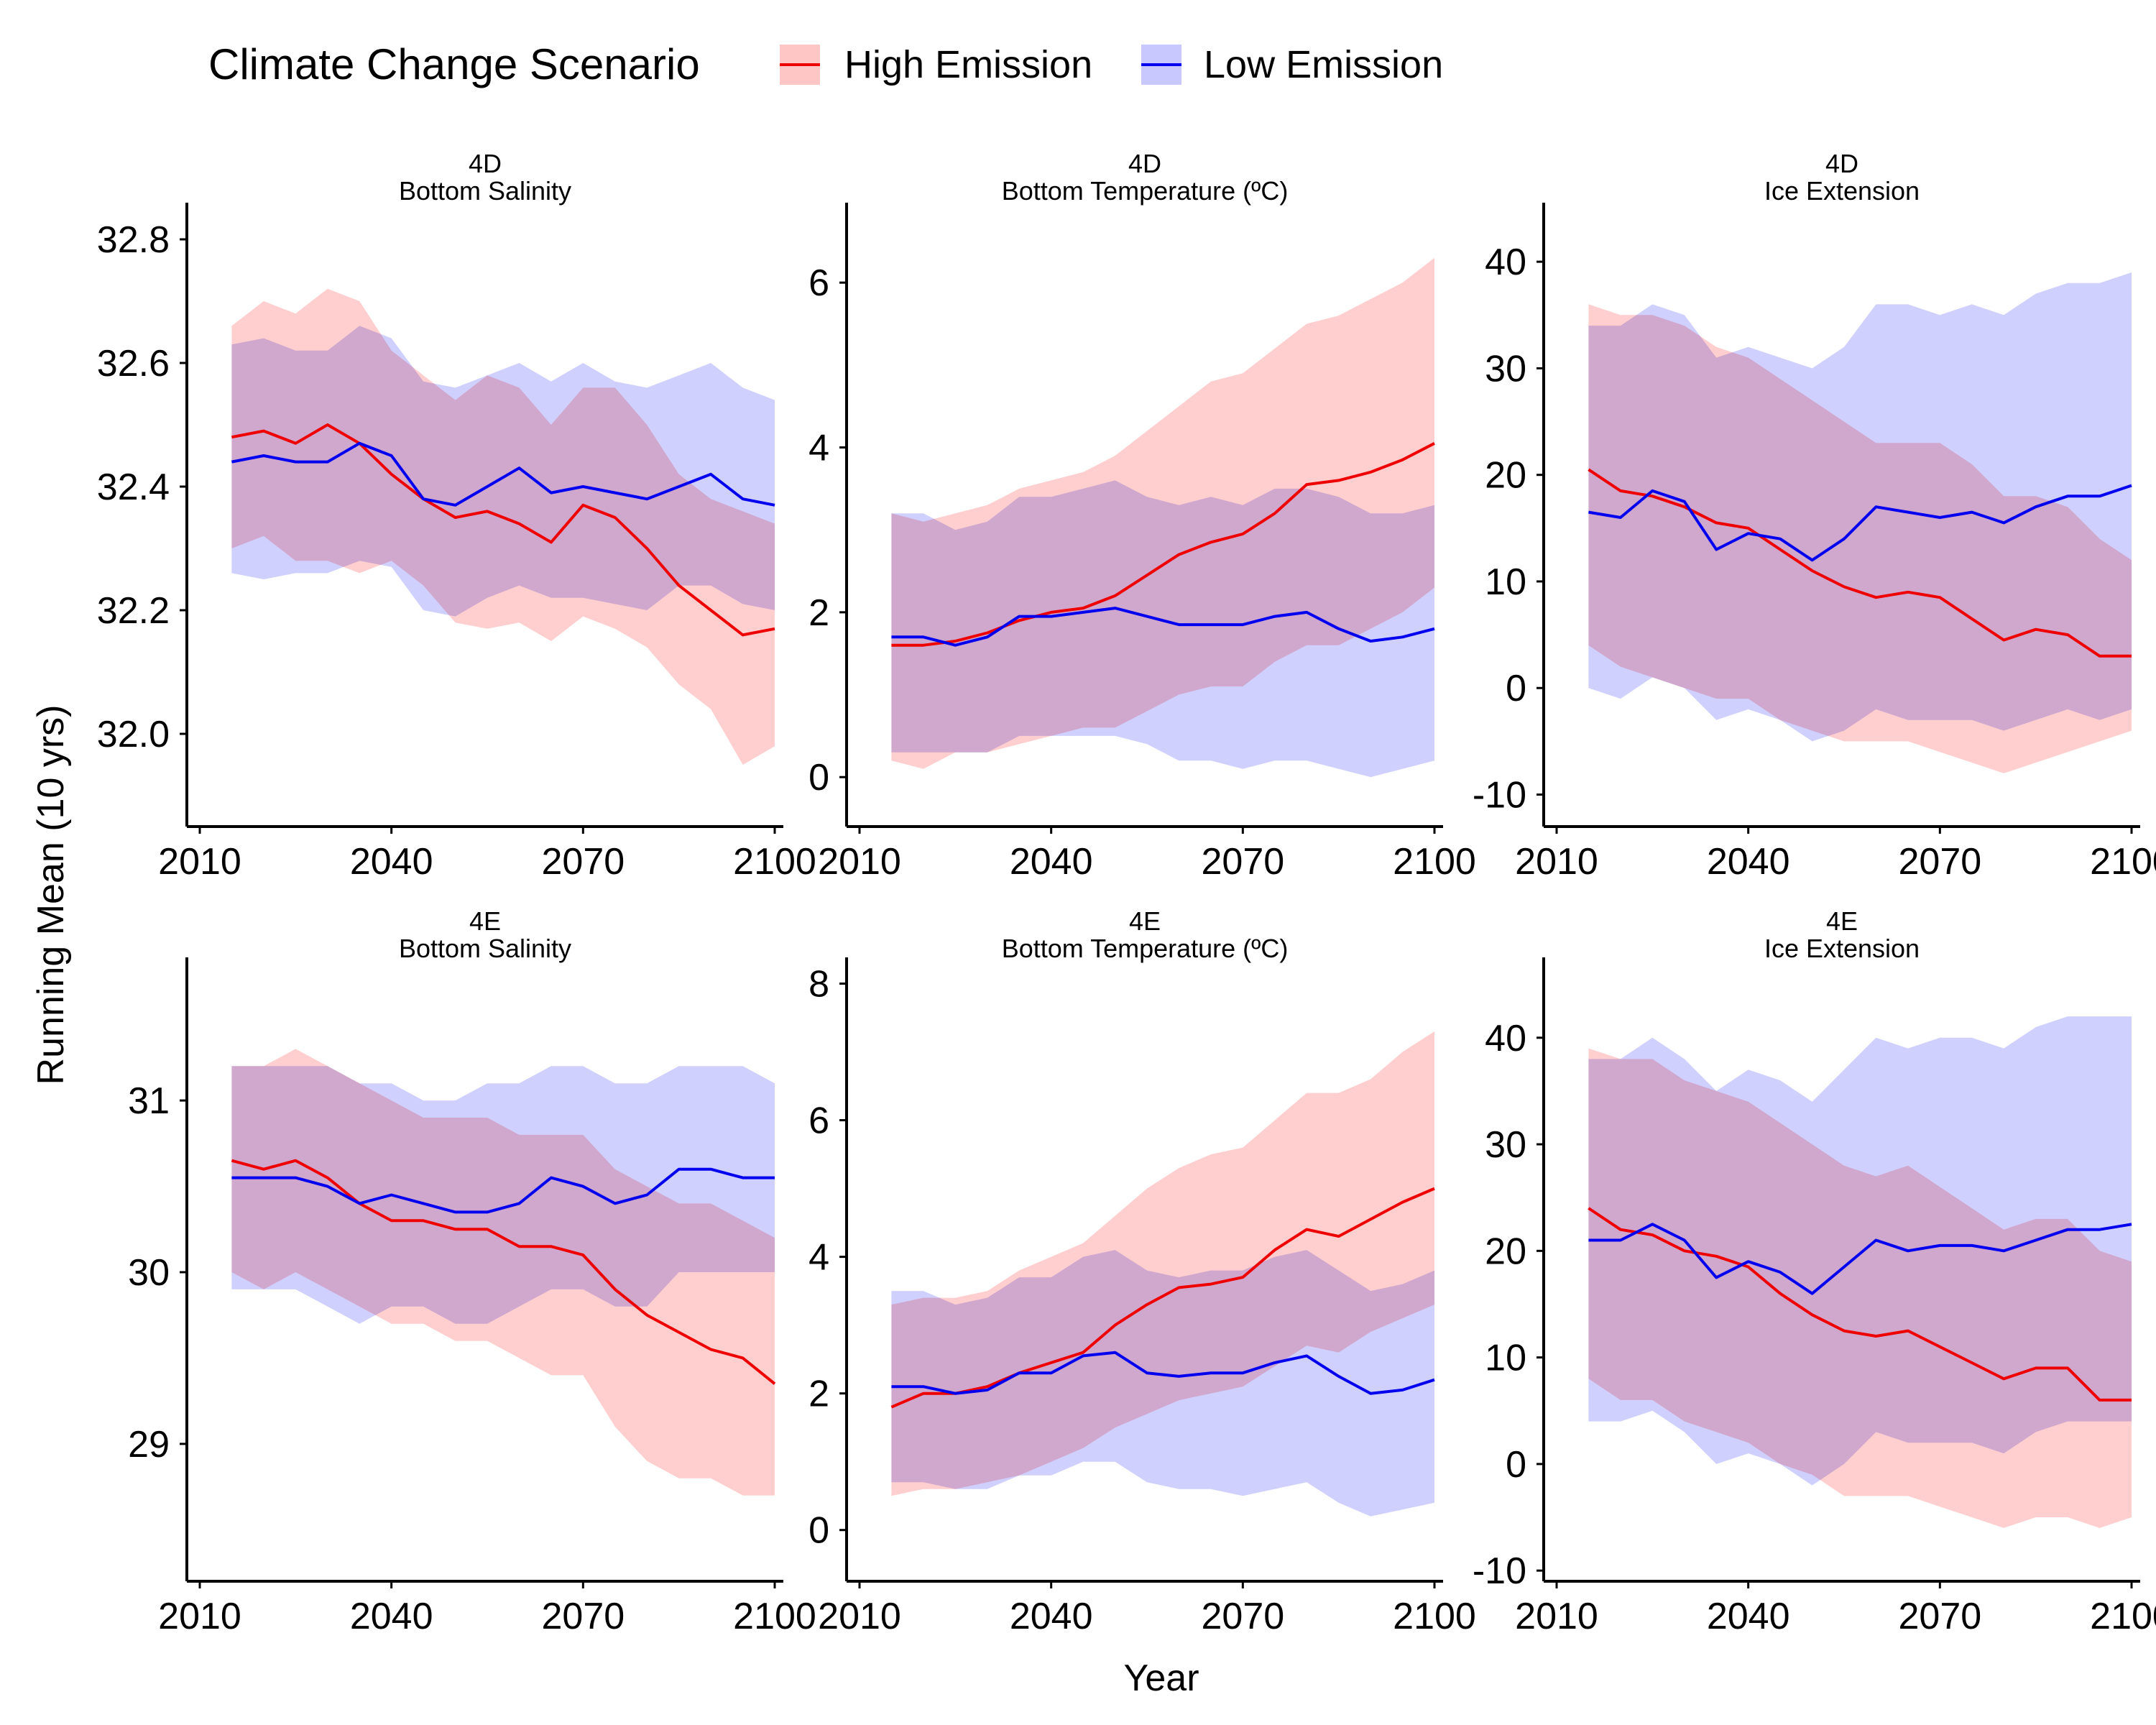 Image resolution: width=2156 pixels, height=1725 pixels. Describe the element at coordinates (133, 487) in the screenshot. I see `y-tick-label: 32.4` at that location.